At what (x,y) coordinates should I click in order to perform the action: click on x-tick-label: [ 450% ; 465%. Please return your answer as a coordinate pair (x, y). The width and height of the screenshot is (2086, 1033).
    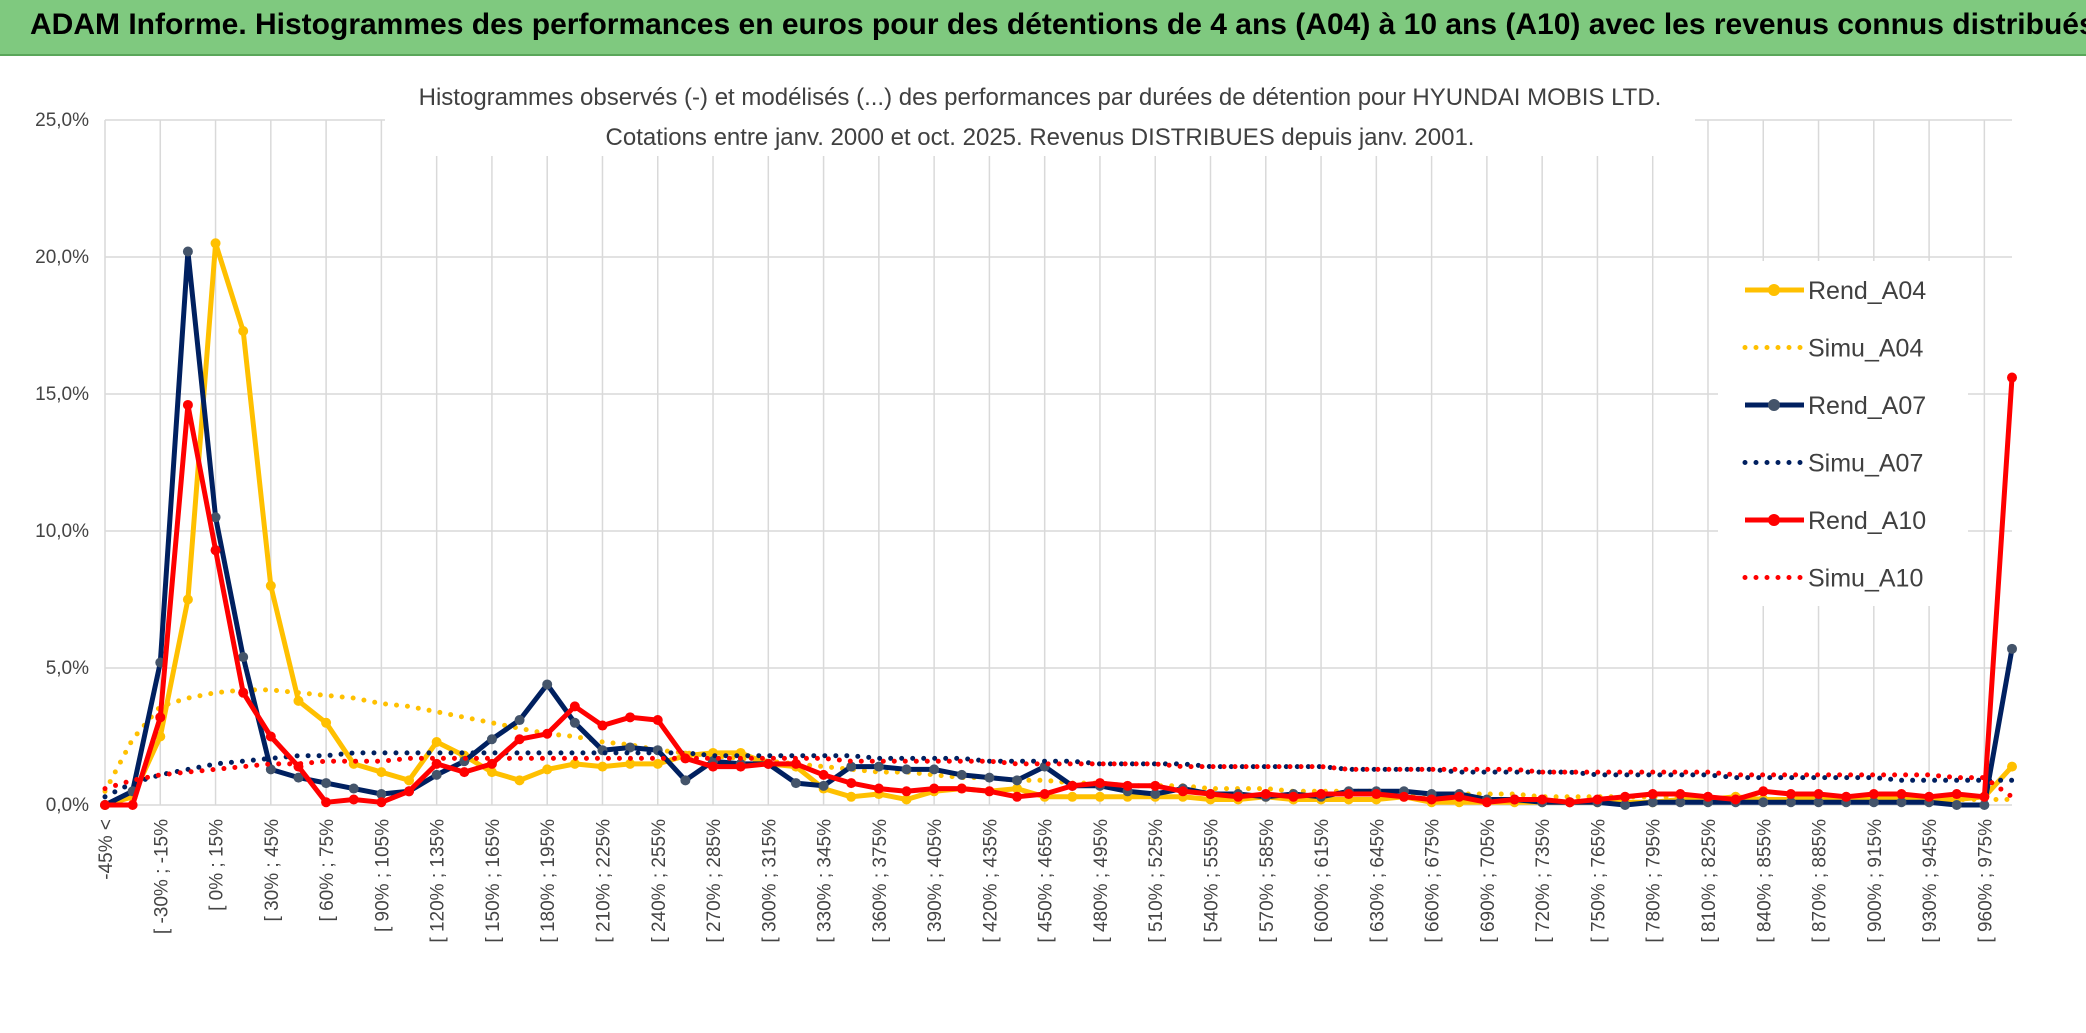
    Looking at the image, I should click on (1046, 881).